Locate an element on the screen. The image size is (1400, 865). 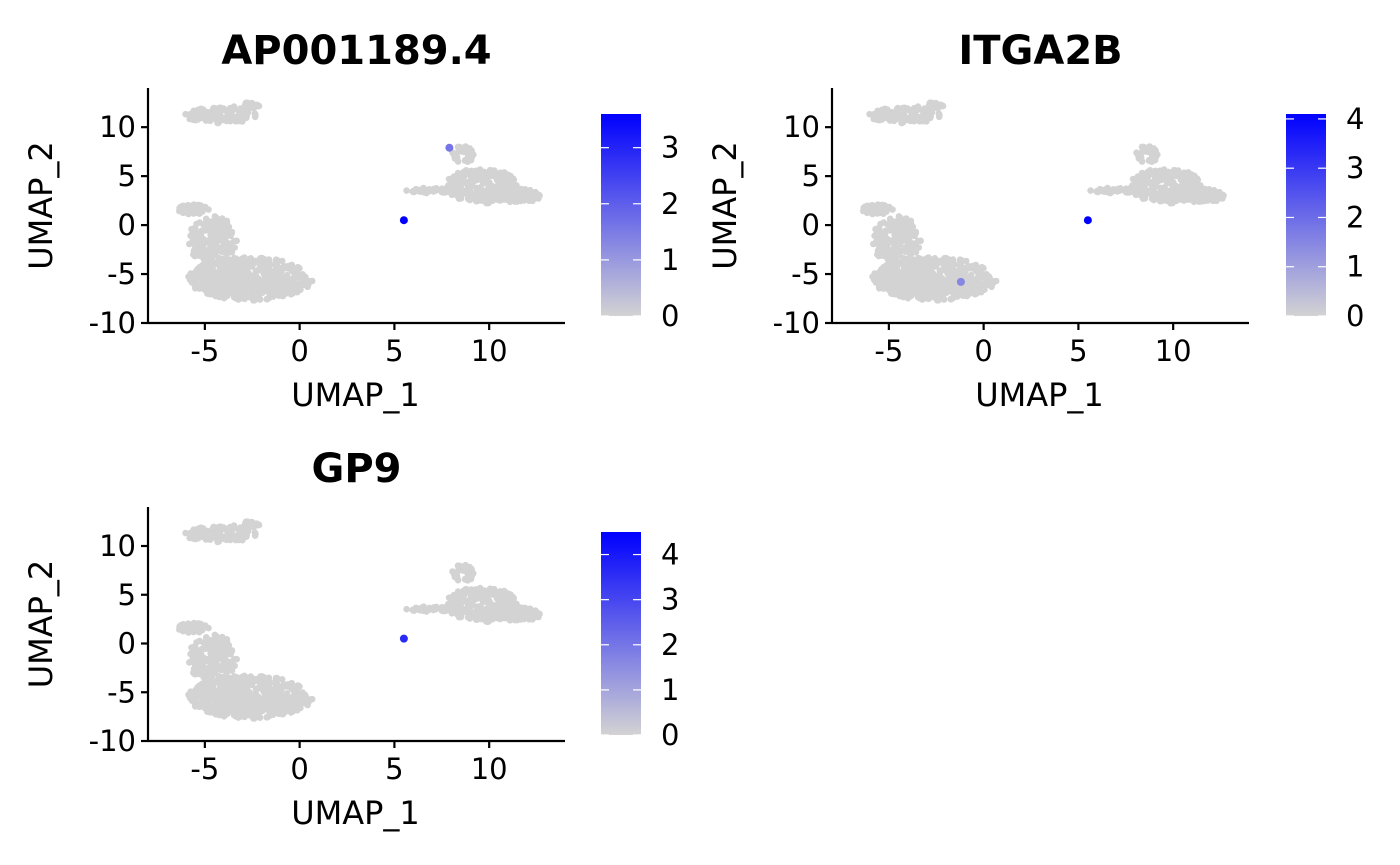
x-tick-label: 5 is located at coordinates (1078, 351).